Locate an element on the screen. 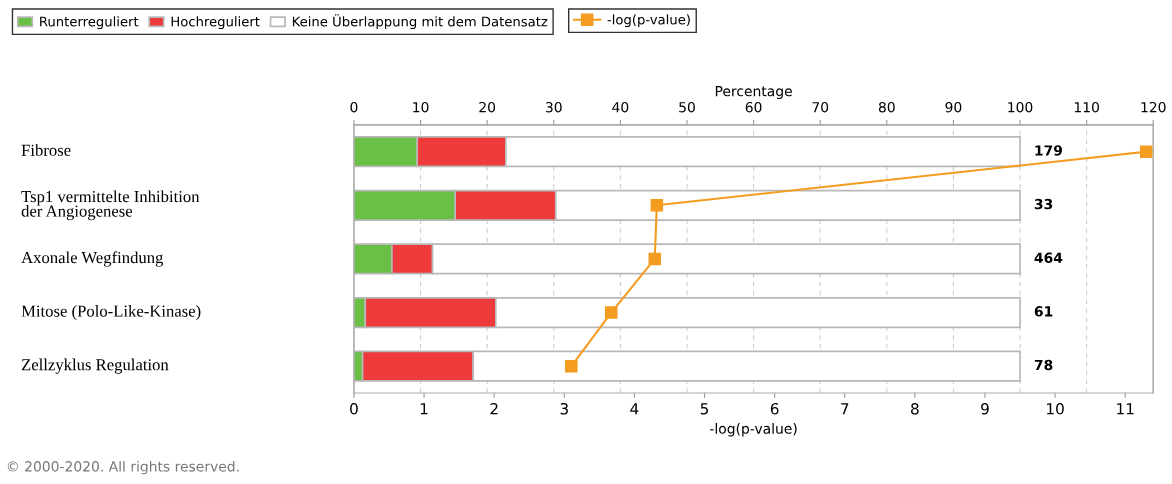  x-tick-label: 20 is located at coordinates (487, 107).